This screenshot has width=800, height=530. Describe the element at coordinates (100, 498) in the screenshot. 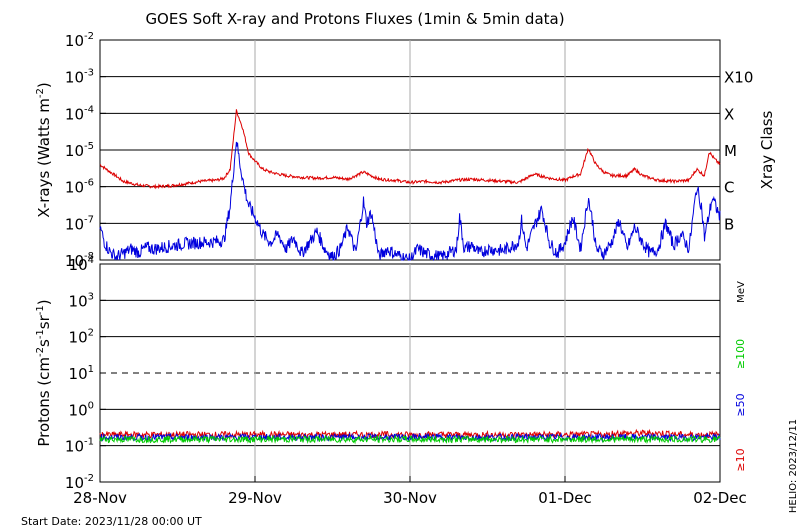

I see `x-tick-label: 28-Nov` at that location.